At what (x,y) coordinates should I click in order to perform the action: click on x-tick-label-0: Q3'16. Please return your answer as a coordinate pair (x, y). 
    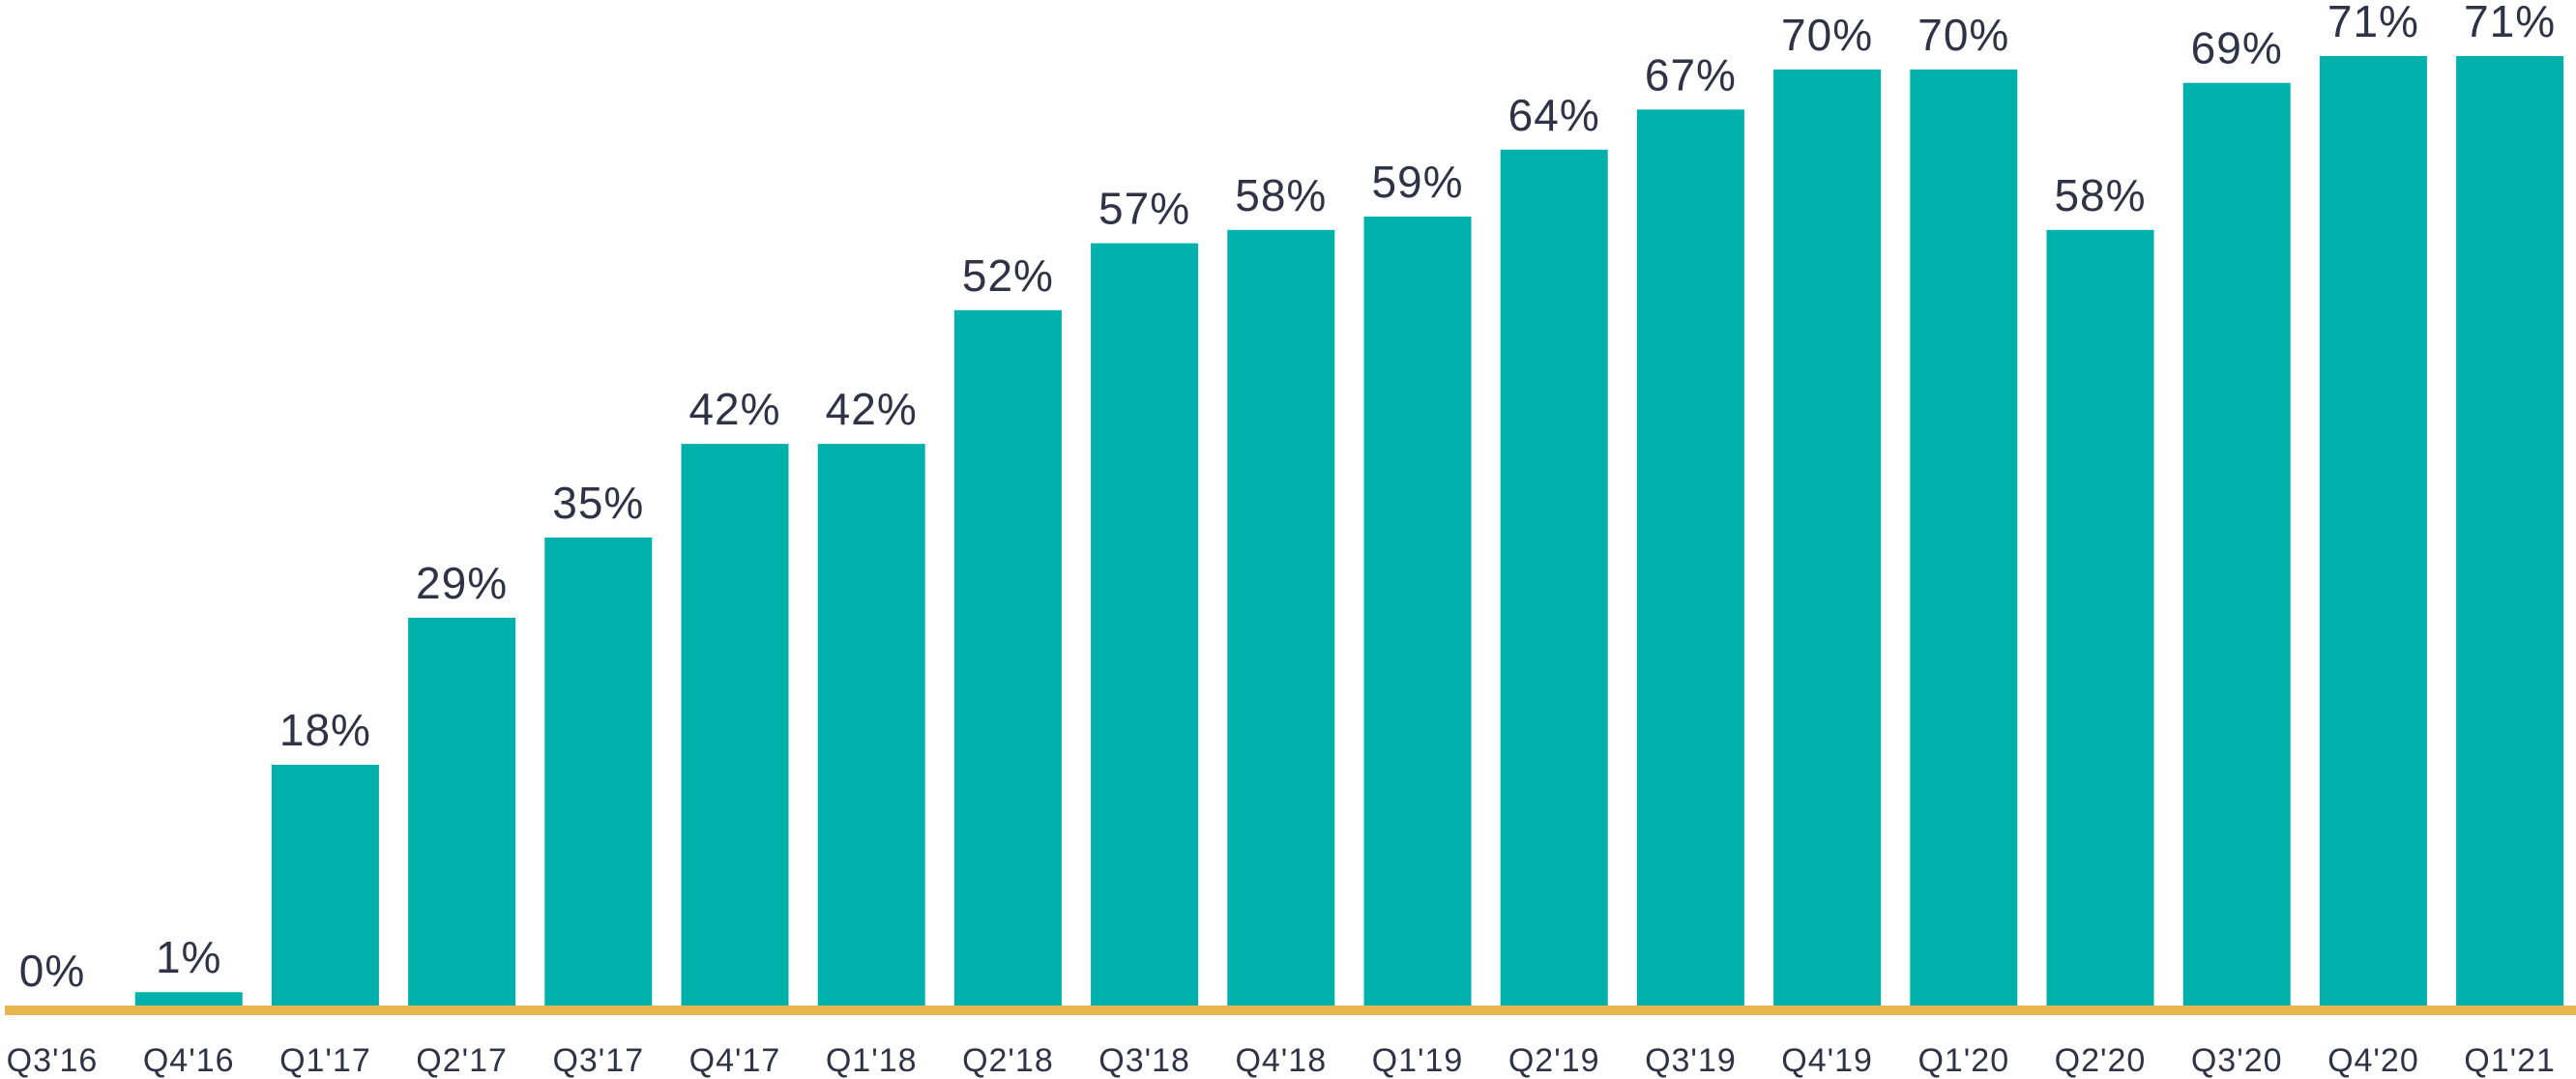
    Looking at the image, I should click on (53, 1060).